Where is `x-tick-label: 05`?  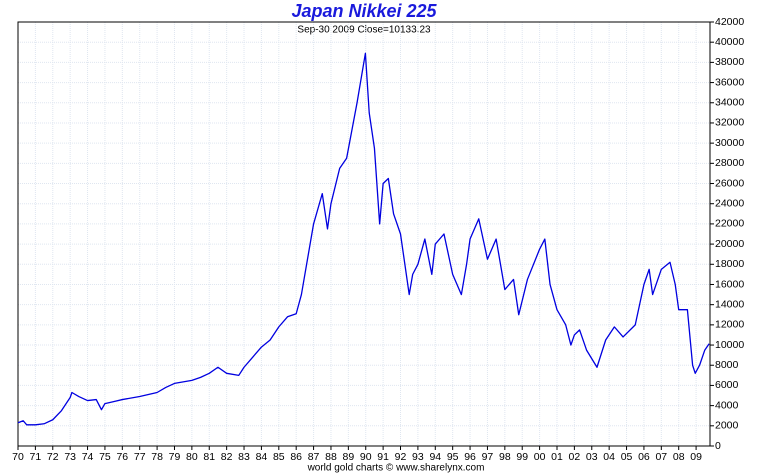
x-tick-label: 05 is located at coordinates (627, 457).